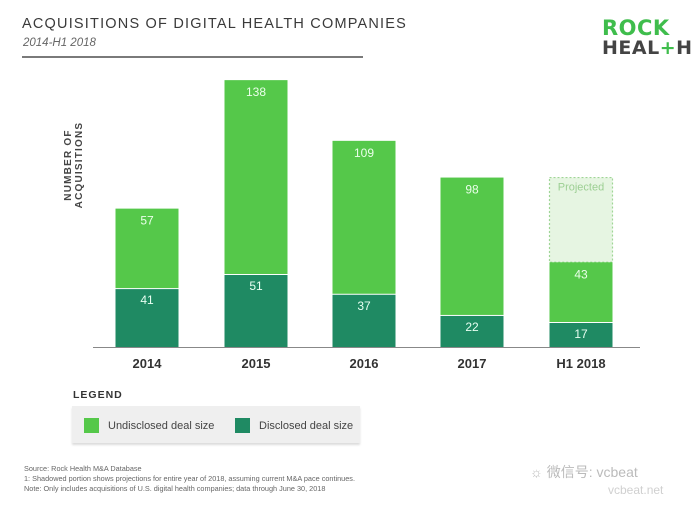  I want to click on chart-subtitle: 2014-H1 2018, so click(59, 43).